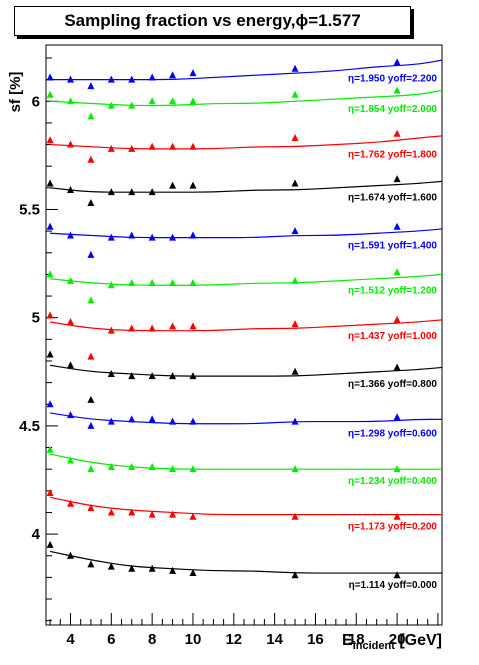  What do you see at coordinates (392, 527) in the screenshot?
I see `series-label: η=1.173 yoff=0.200` at bounding box center [392, 527].